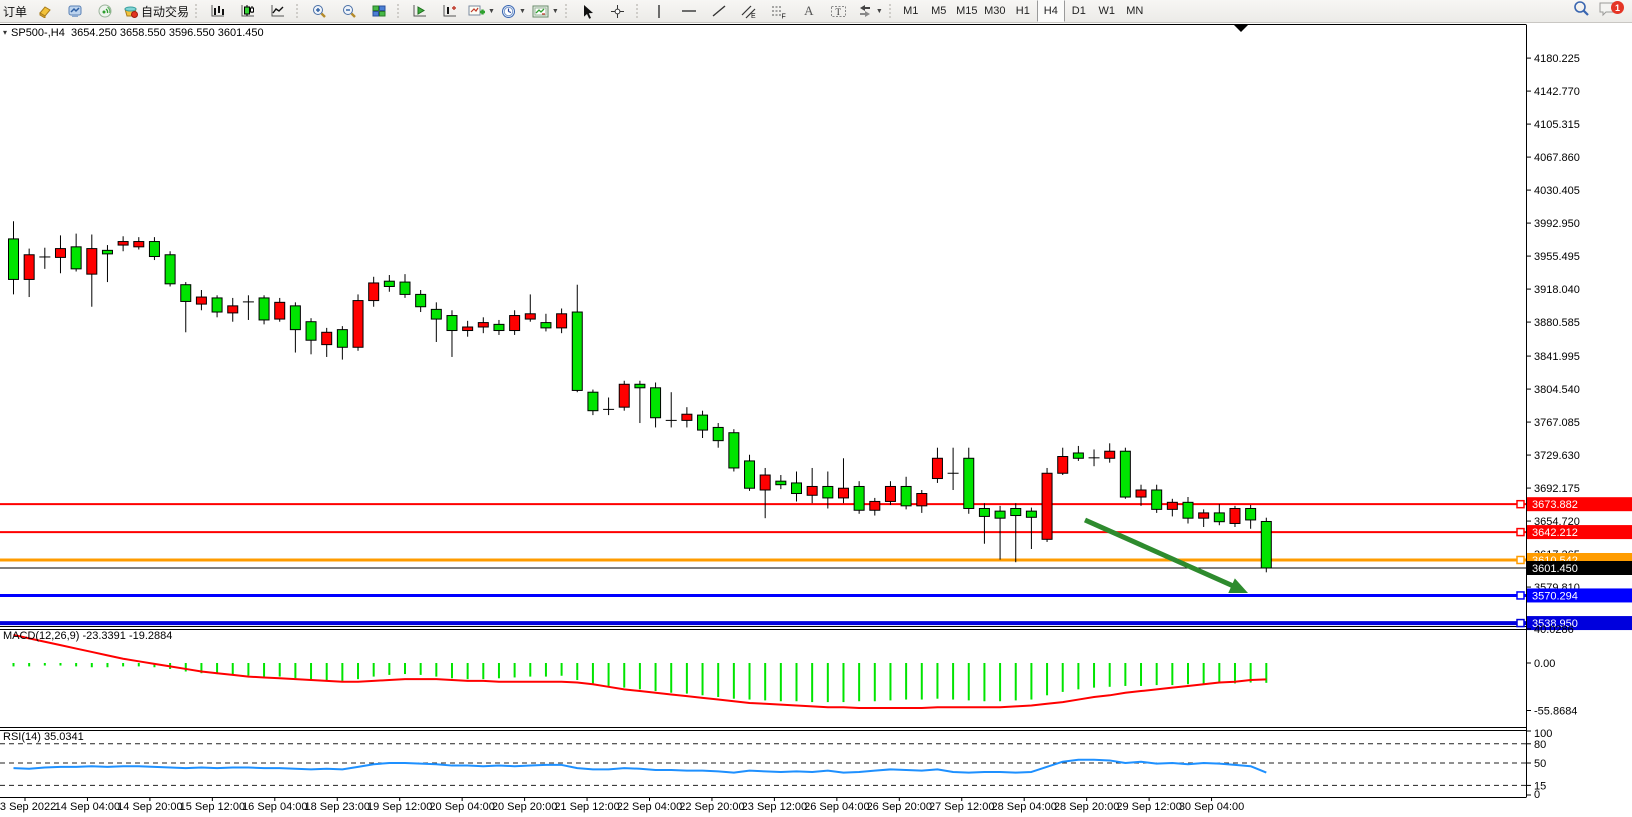 The height and width of the screenshot is (817, 1632). I want to click on text-label-icon: T, so click(838, 11).